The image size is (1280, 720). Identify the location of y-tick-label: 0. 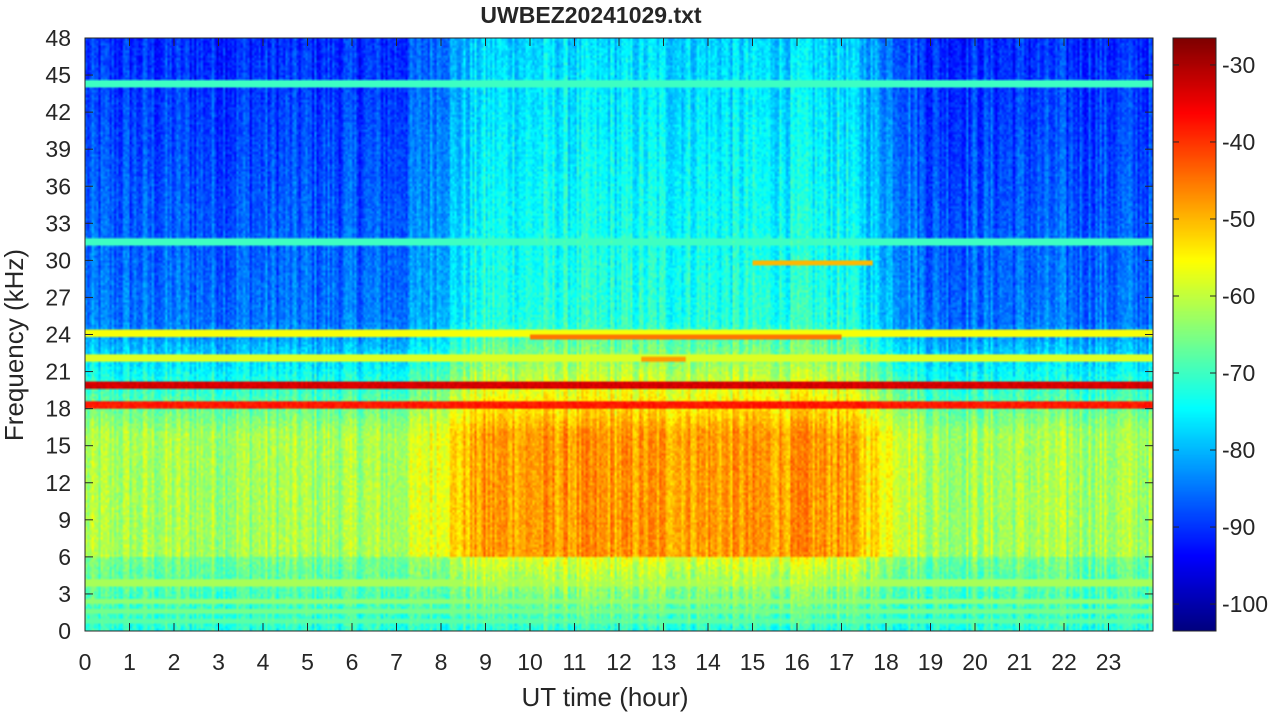
(64, 631).